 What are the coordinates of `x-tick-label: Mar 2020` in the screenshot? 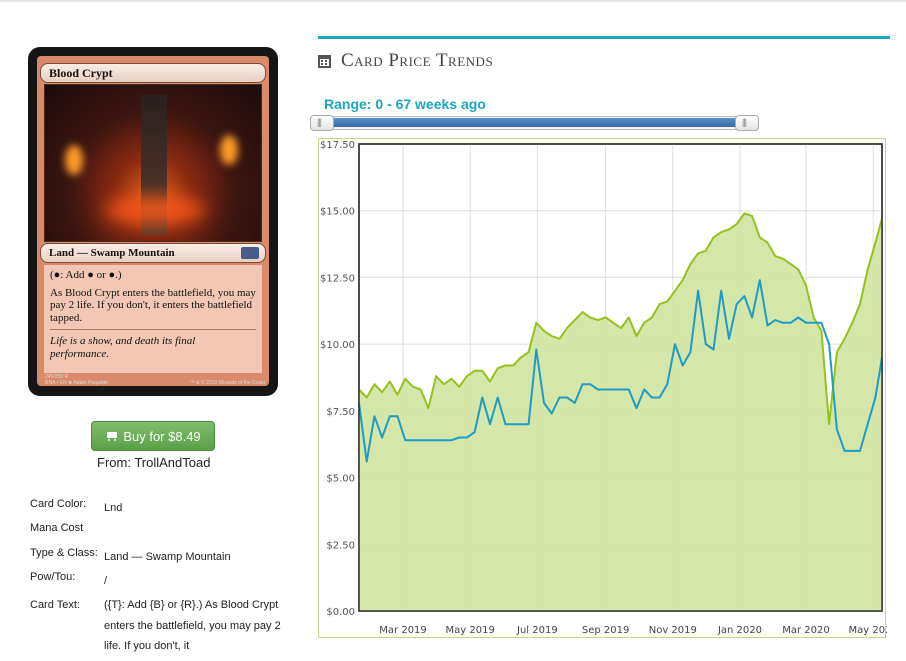 It's located at (806, 630).